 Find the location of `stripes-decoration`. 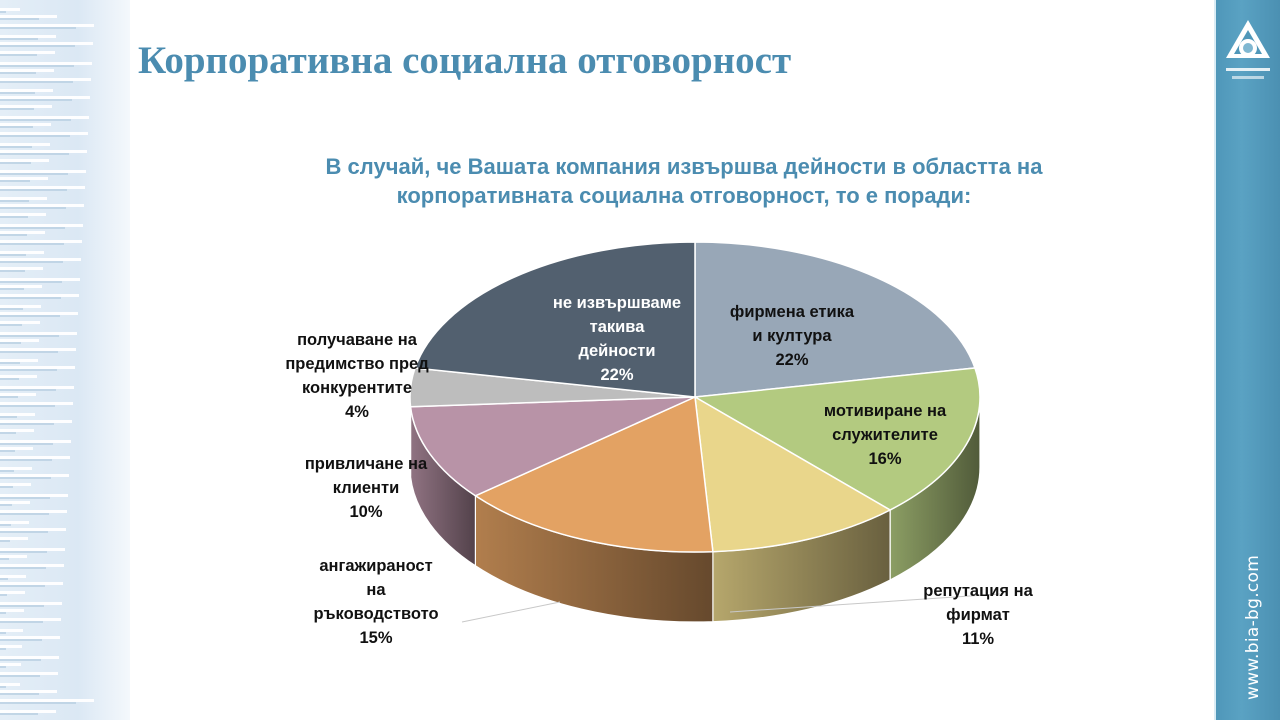

stripes-decoration is located at coordinates (47, 361).